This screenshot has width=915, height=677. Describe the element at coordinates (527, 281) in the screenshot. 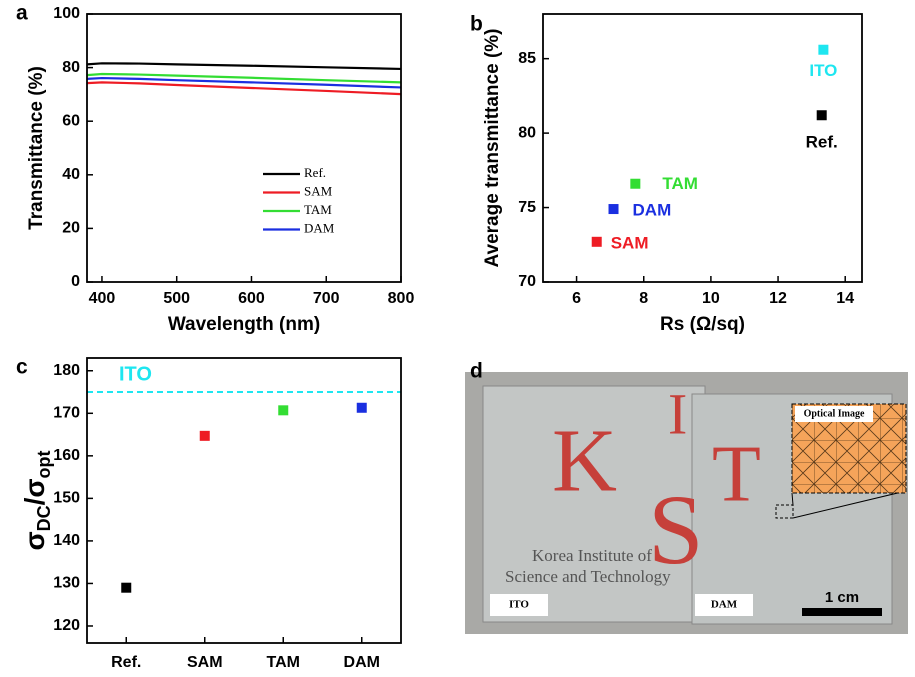

I see `y-tick-label: 70` at that location.